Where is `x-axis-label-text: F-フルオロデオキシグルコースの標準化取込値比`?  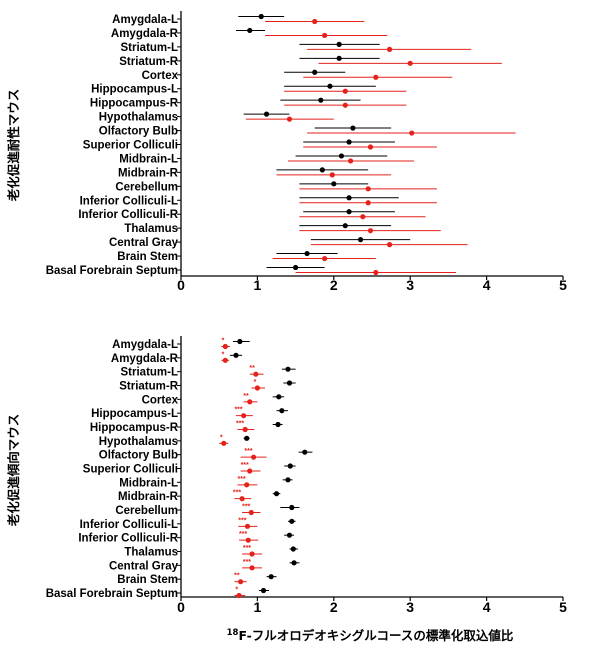
x-axis-label-text: F-フルオロデオキシグルコースの標準化取込値比 is located at coordinates (375, 635).